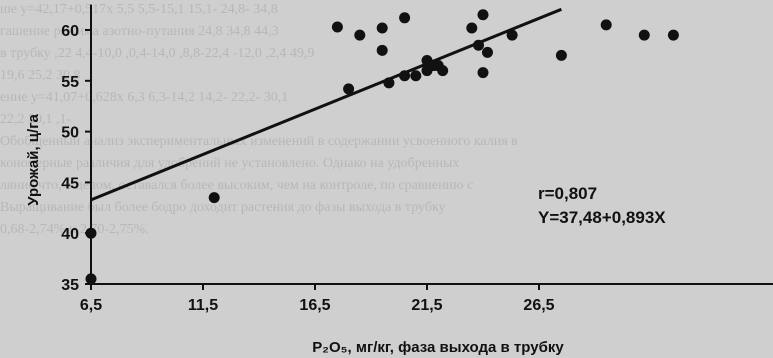 The width and height of the screenshot is (773, 358). What do you see at coordinates (70, 133) in the screenshot?
I see `y-tick-label: 50` at bounding box center [70, 133].